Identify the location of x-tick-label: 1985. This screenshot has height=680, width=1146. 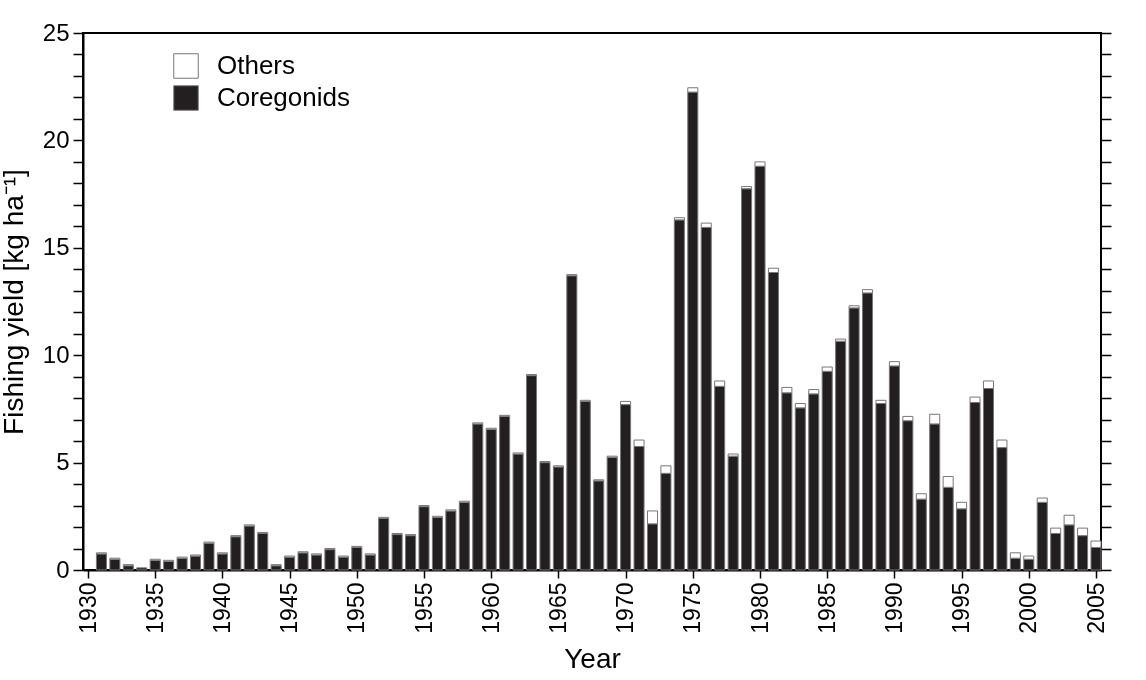
(826, 608).